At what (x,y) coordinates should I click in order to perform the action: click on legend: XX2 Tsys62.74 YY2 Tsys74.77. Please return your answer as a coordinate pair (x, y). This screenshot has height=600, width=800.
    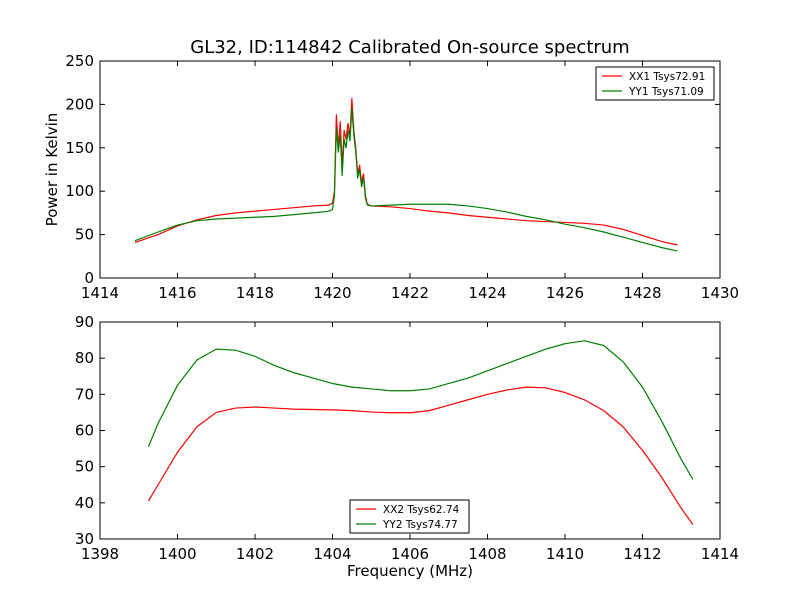
    Looking at the image, I should click on (409, 516).